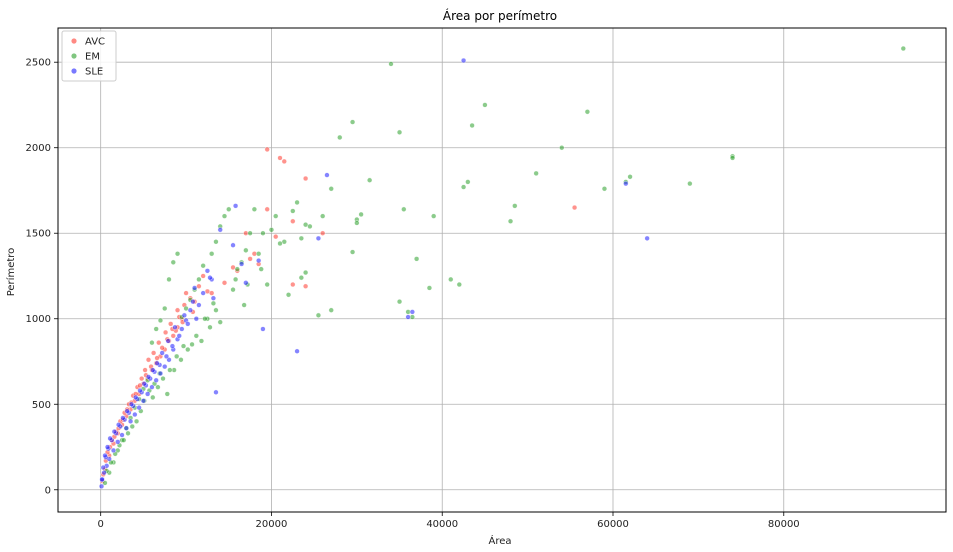 The height and width of the screenshot is (552, 953). Describe the element at coordinates (38, 234) in the screenshot. I see `y-tick-label: 1500` at that location.